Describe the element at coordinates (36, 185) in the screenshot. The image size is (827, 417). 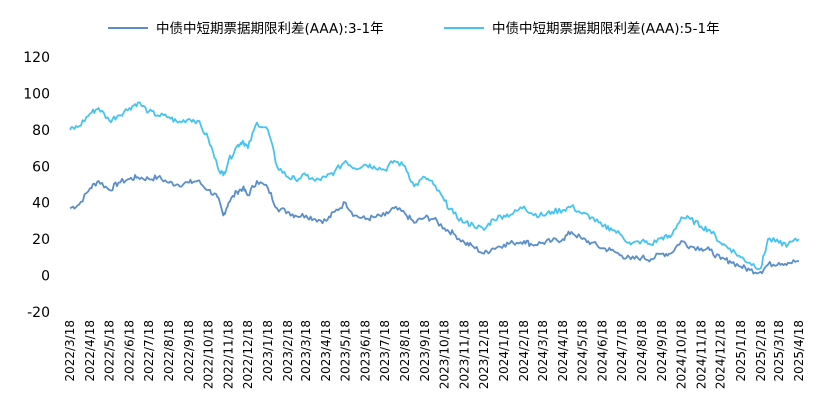
I see `y-axis: -20 0 20 40 60 80 100 120` at that location.